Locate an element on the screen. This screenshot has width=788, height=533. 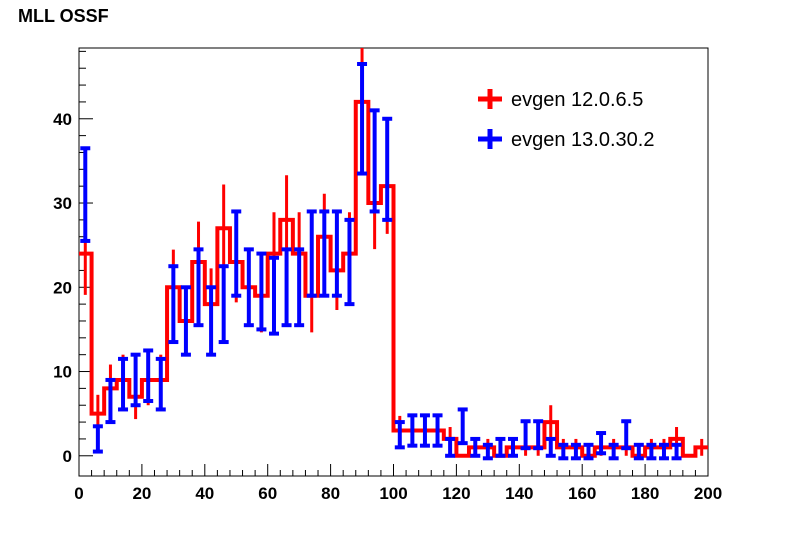
y-tick-label: 10 is located at coordinates (62, 372).